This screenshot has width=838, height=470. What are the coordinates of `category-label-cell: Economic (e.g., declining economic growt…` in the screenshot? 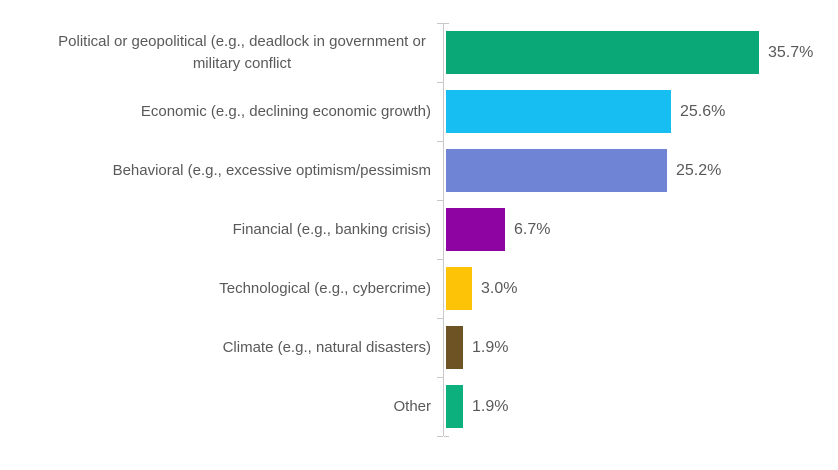 It's located at (221, 112).